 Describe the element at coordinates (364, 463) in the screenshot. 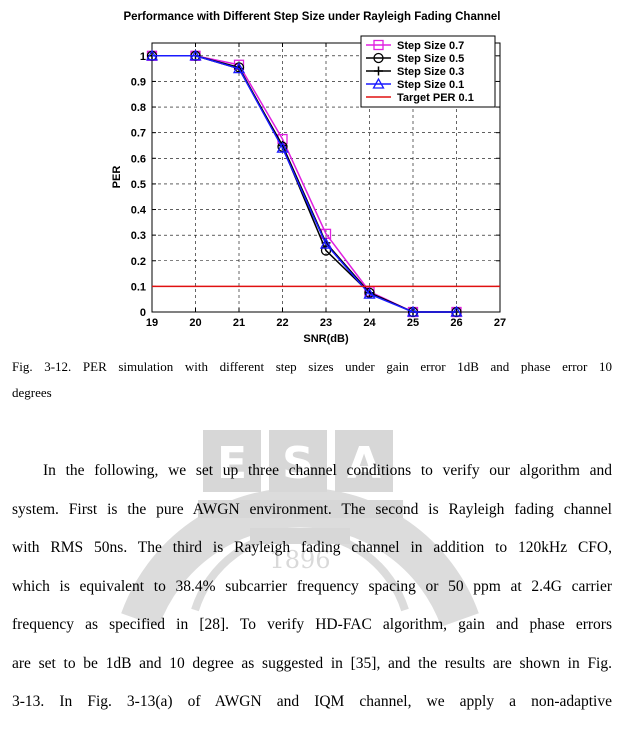

I see `svg-text: A` at that location.